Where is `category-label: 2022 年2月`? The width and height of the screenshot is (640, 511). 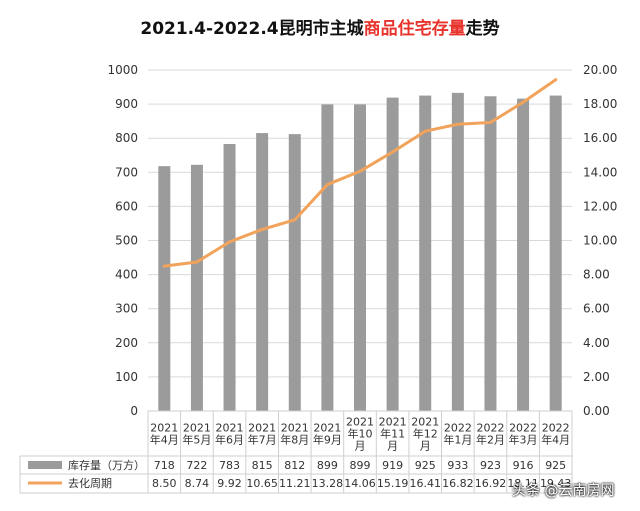
category-label: 2022 年2月 is located at coordinates (490, 434).